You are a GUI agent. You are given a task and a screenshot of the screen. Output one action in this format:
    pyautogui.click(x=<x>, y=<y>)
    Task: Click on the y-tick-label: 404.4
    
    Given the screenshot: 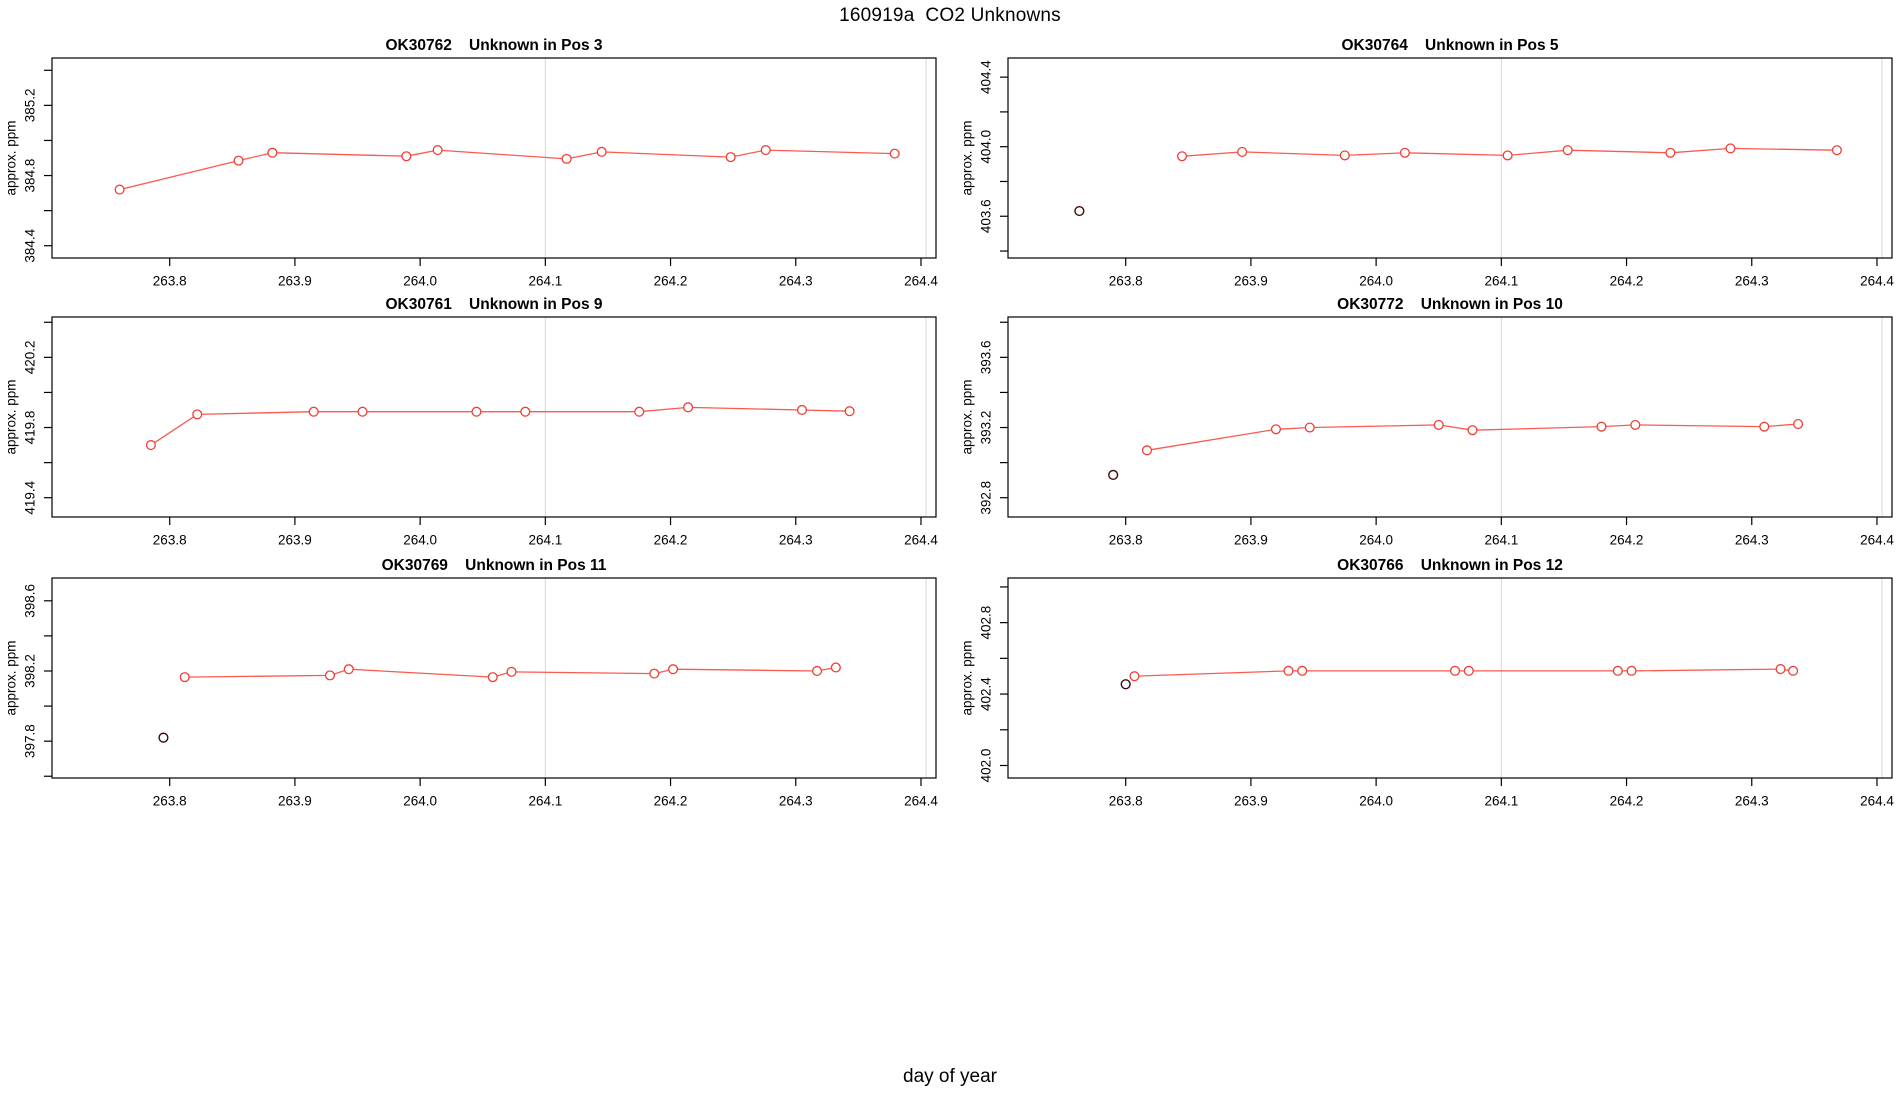 What is the action you would take?
    pyautogui.click(x=986, y=77)
    